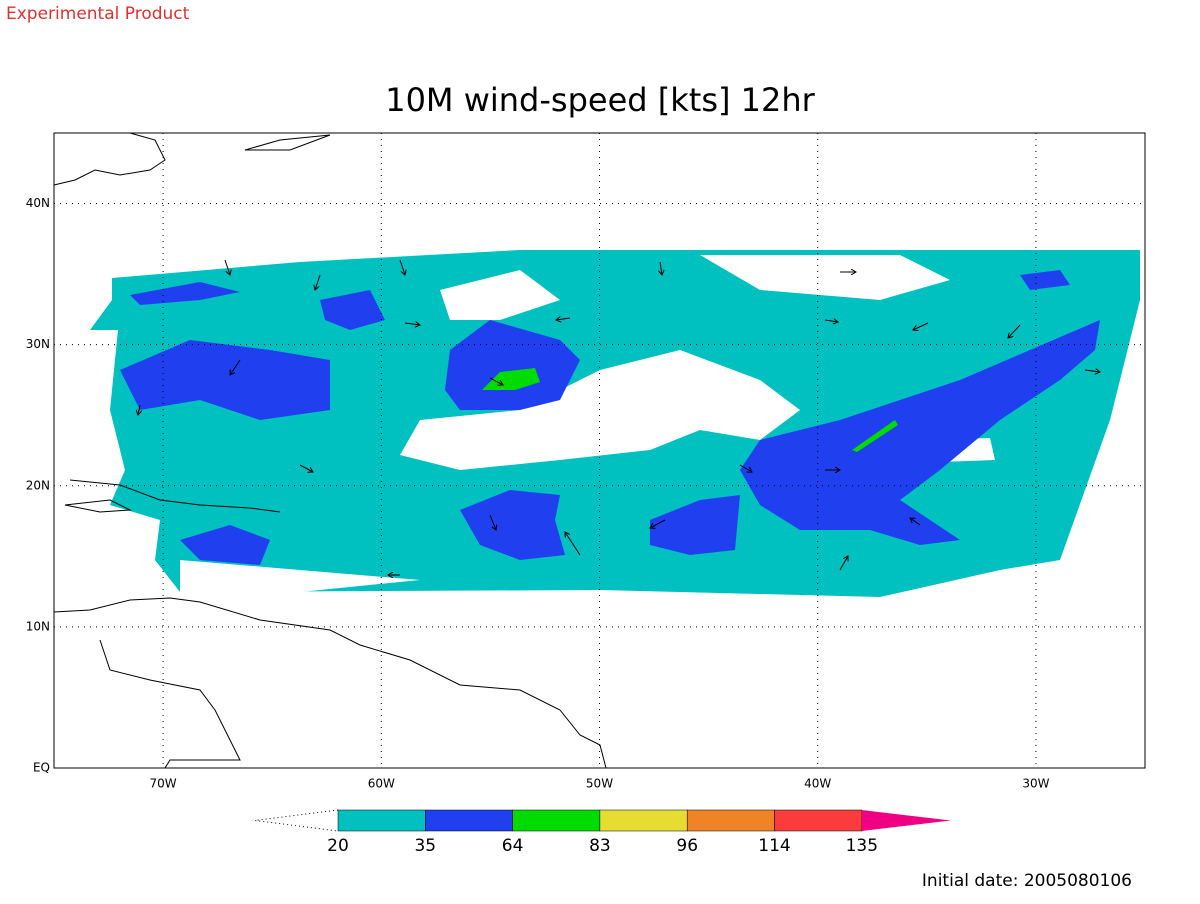  What do you see at coordinates (425, 846) in the screenshot?
I see `colorbar-label: 35` at bounding box center [425, 846].